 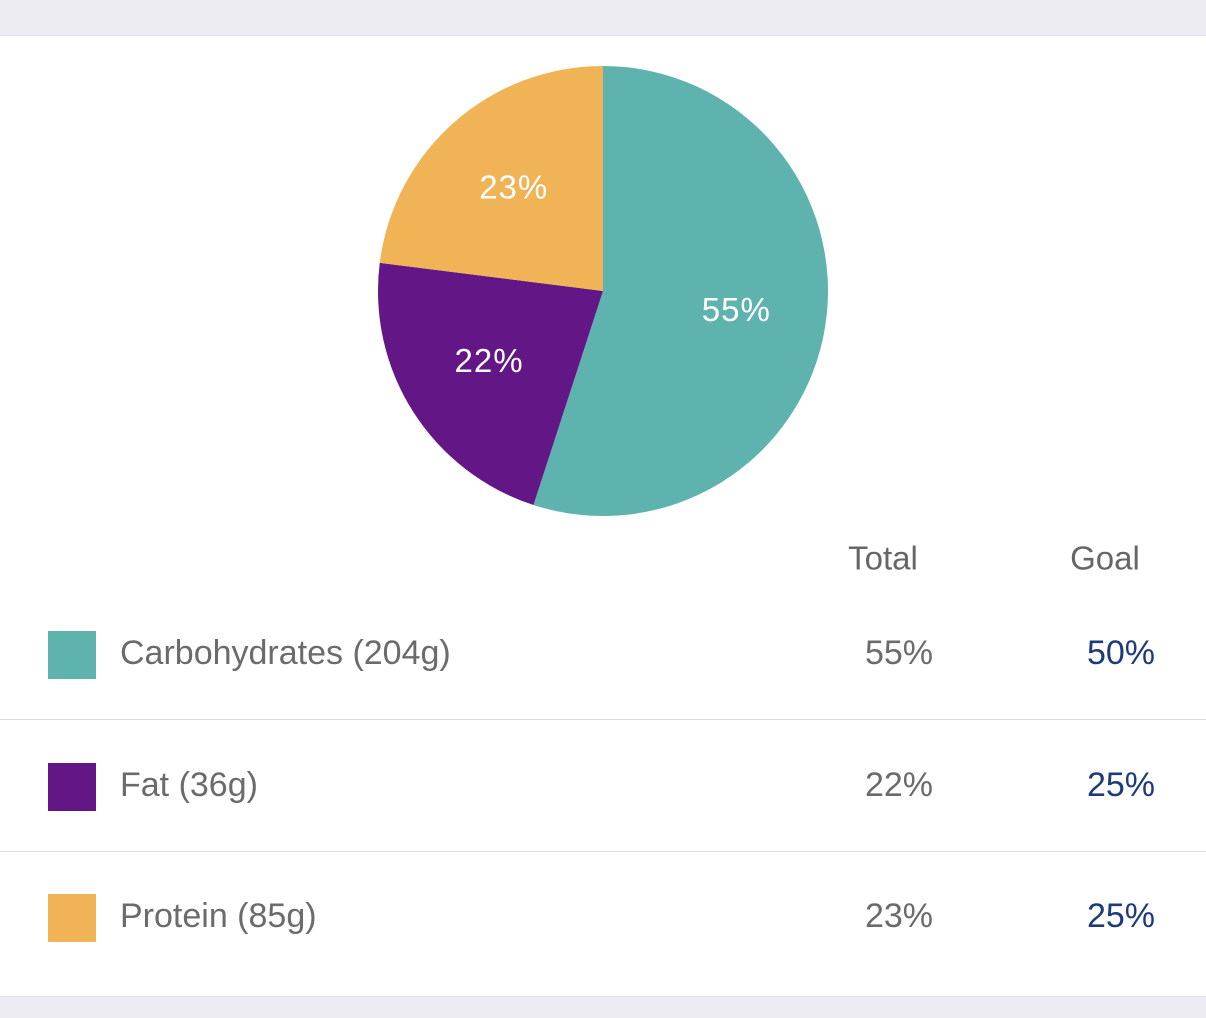 I want to click on column-header: Total, so click(x=883, y=558).